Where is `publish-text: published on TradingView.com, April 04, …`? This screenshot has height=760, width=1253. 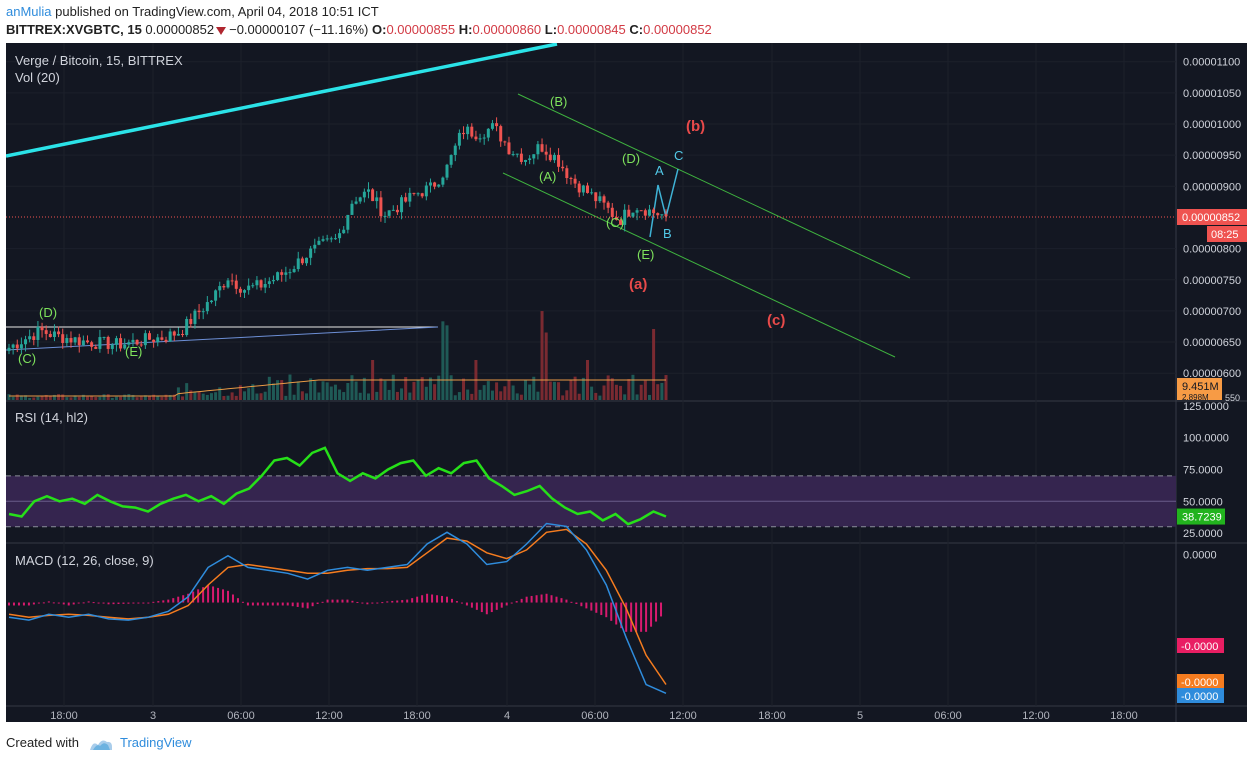 publish-text: published on TradingView.com, April 04, … is located at coordinates (217, 11).